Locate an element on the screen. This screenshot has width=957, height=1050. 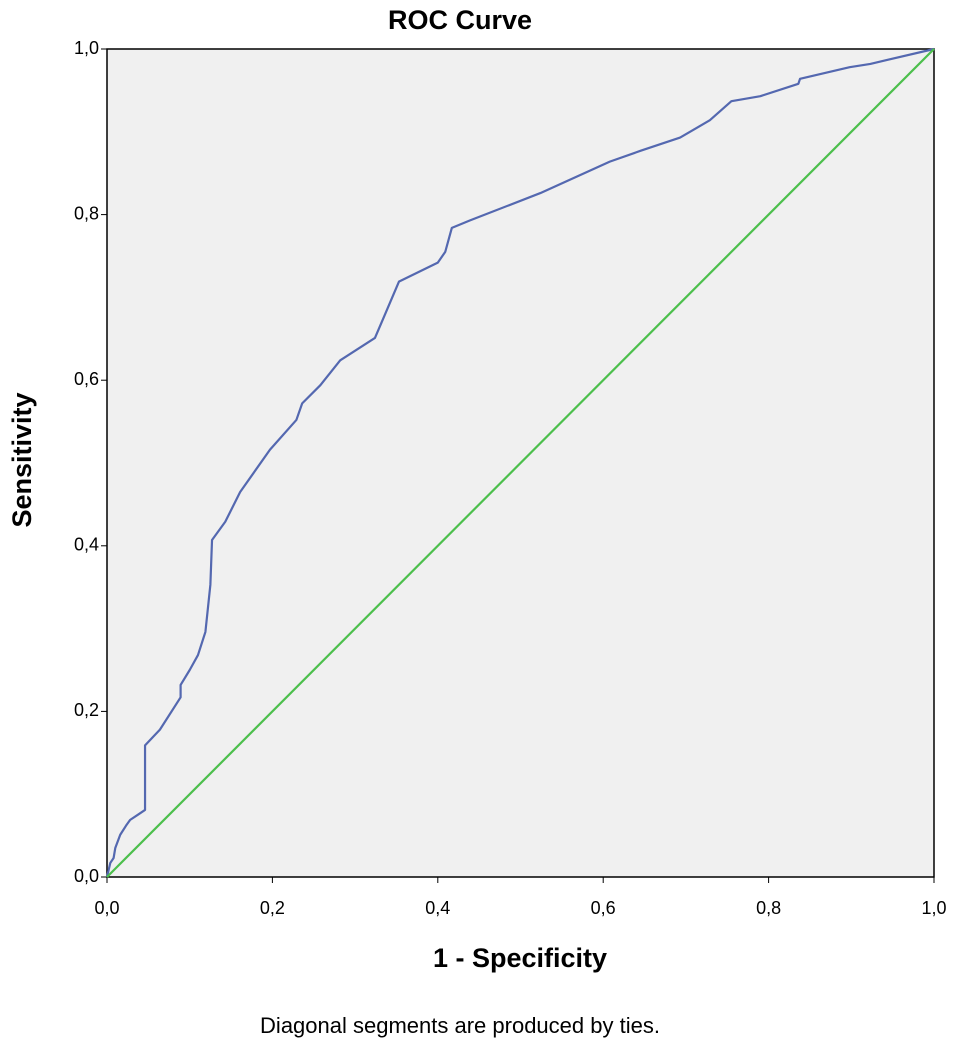
y-tick-label: 0,0 is located at coordinates (86, 876).